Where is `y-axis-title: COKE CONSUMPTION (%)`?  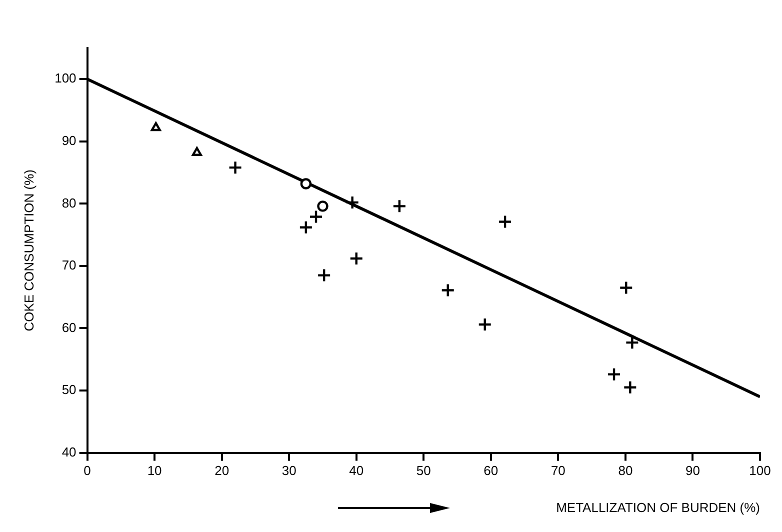
y-axis-title: COKE CONSUMPTION (%) is located at coordinates (28, 251).